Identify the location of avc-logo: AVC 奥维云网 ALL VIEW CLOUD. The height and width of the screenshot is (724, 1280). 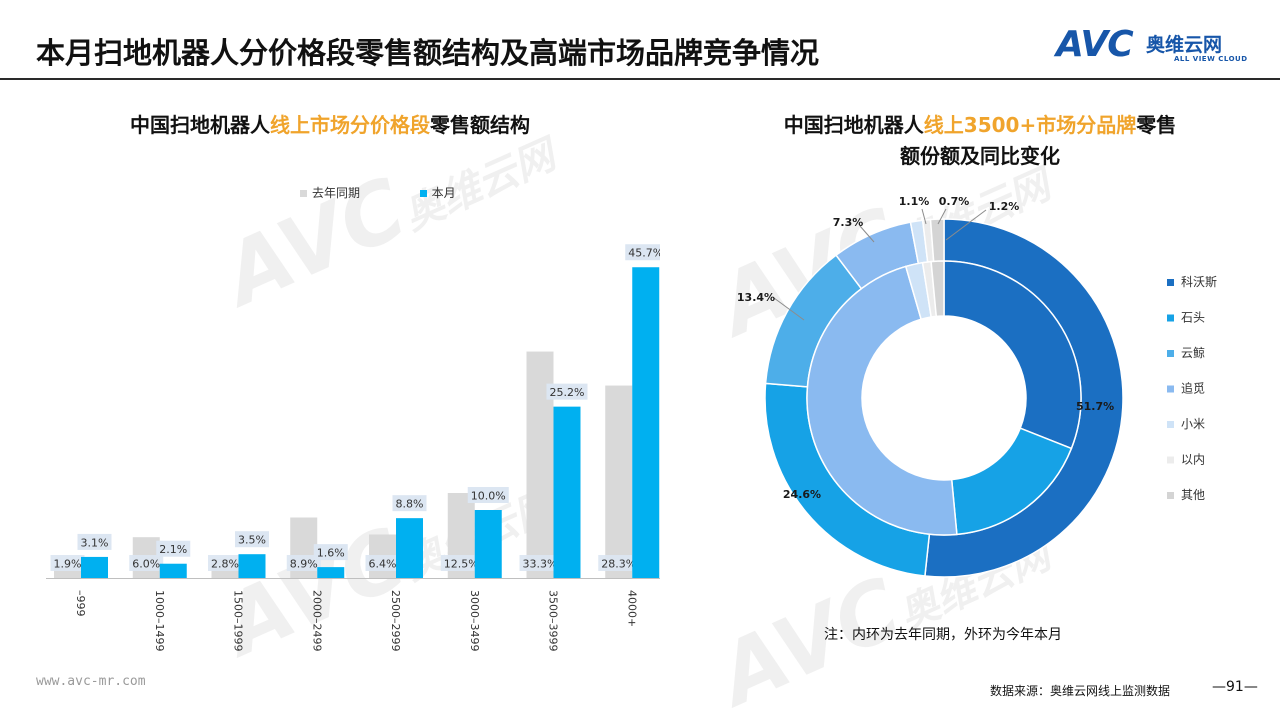
(1156, 46).